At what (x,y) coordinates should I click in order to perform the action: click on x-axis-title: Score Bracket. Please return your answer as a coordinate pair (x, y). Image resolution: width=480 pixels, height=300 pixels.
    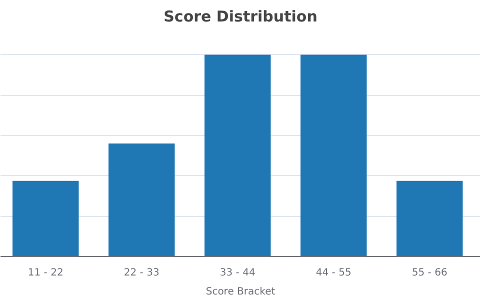
    Looking at the image, I should click on (241, 292).